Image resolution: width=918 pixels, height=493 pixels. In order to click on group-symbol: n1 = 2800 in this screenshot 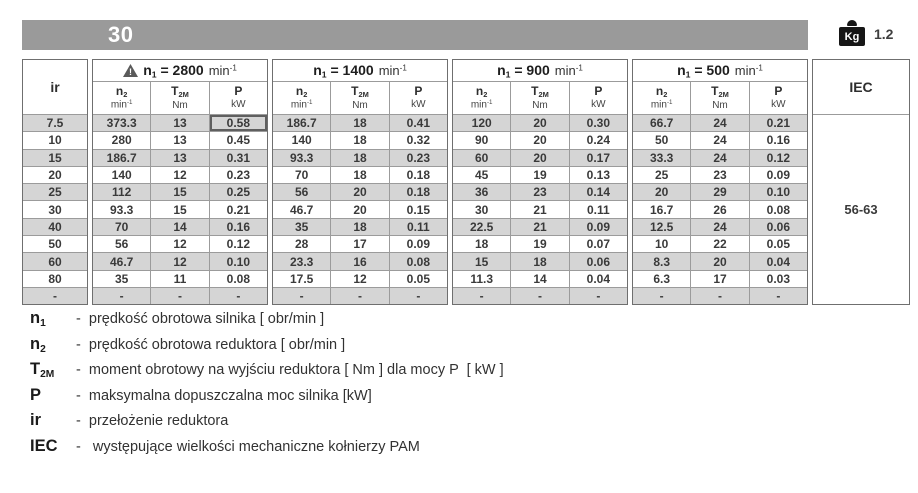, I will do `click(173, 70)`.